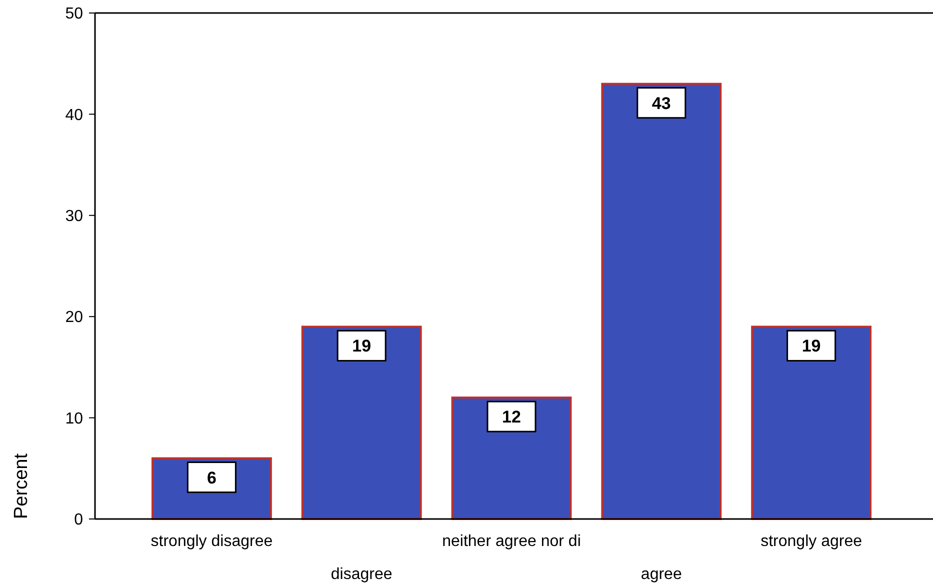  I want to click on x-tick-label: neither agree nor di, so click(511, 541).